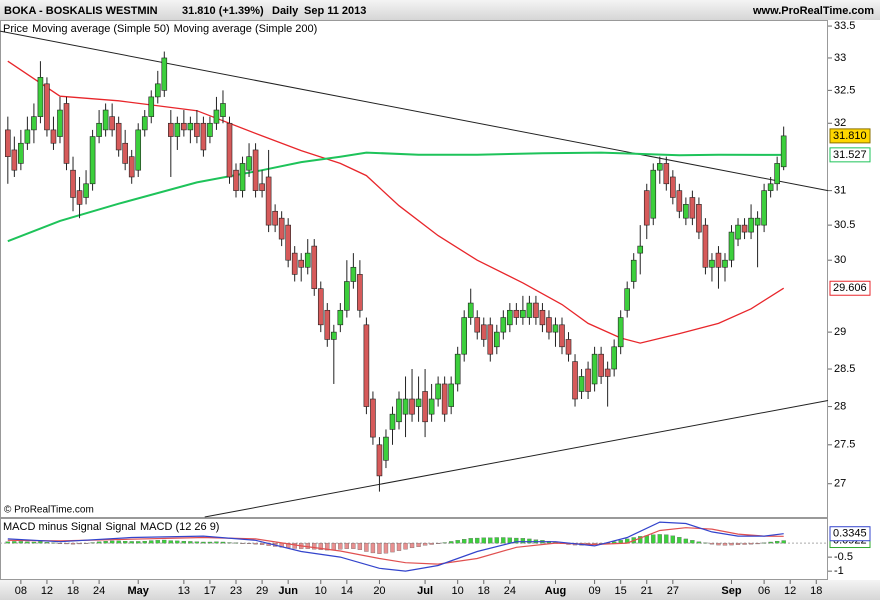 The width and height of the screenshot is (880, 600). I want to click on macd-label: 0.3345, so click(850, 534).